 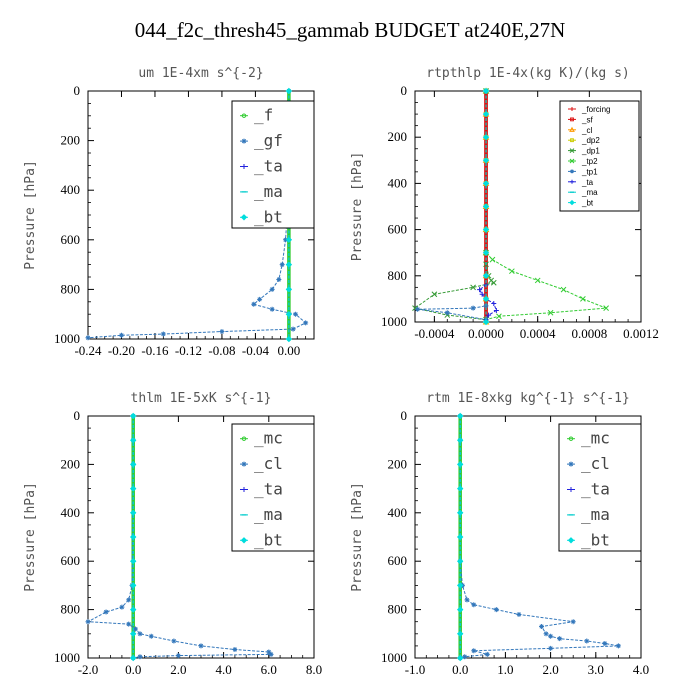 I want to click on legend-label: _forcing, so click(x=595, y=109).